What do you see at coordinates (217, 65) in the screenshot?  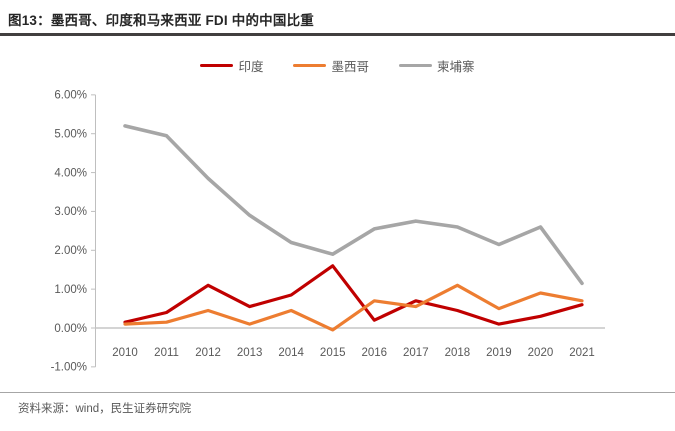 I see `india-line-swatch-icon` at bounding box center [217, 65].